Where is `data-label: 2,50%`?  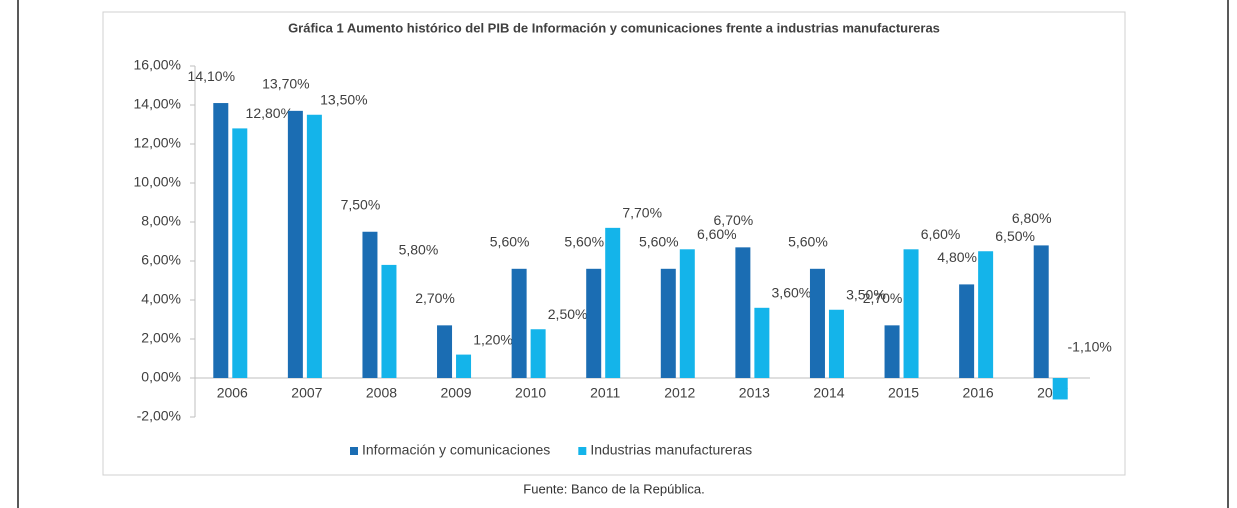
data-label: 2,50% is located at coordinates (568, 314).